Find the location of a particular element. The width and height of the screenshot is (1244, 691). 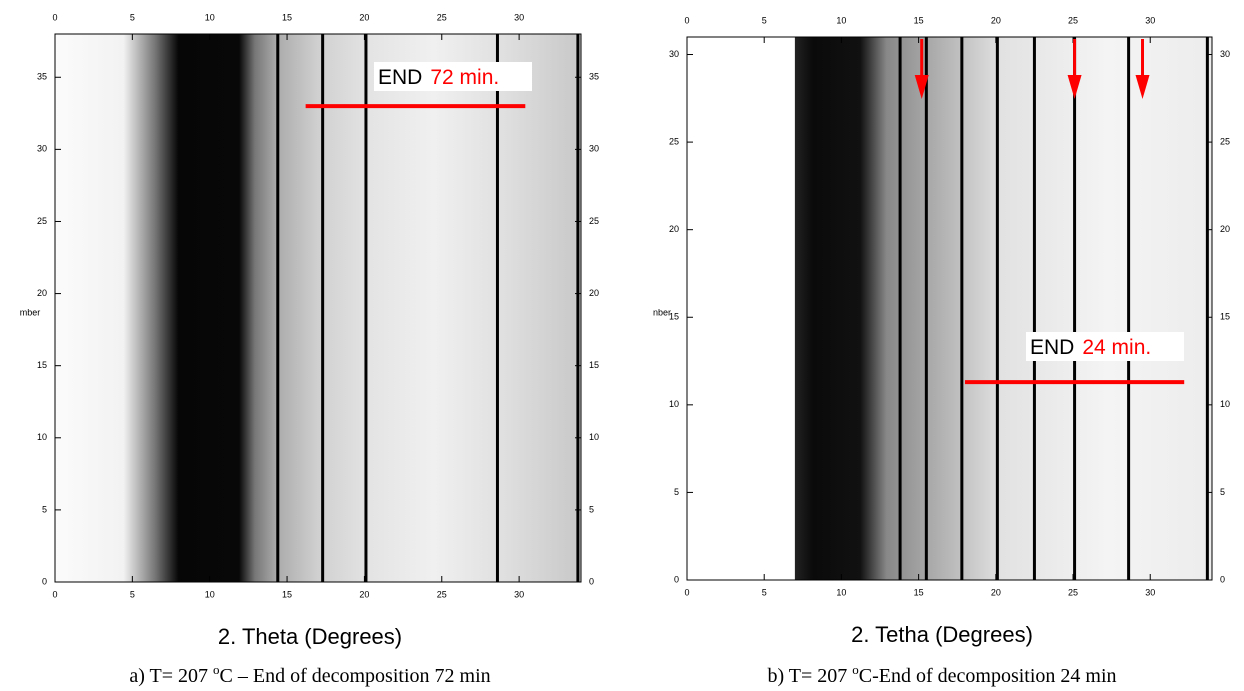

caption: b) T= 207 oC-End of decomposition 24 min is located at coordinates (941, 674).